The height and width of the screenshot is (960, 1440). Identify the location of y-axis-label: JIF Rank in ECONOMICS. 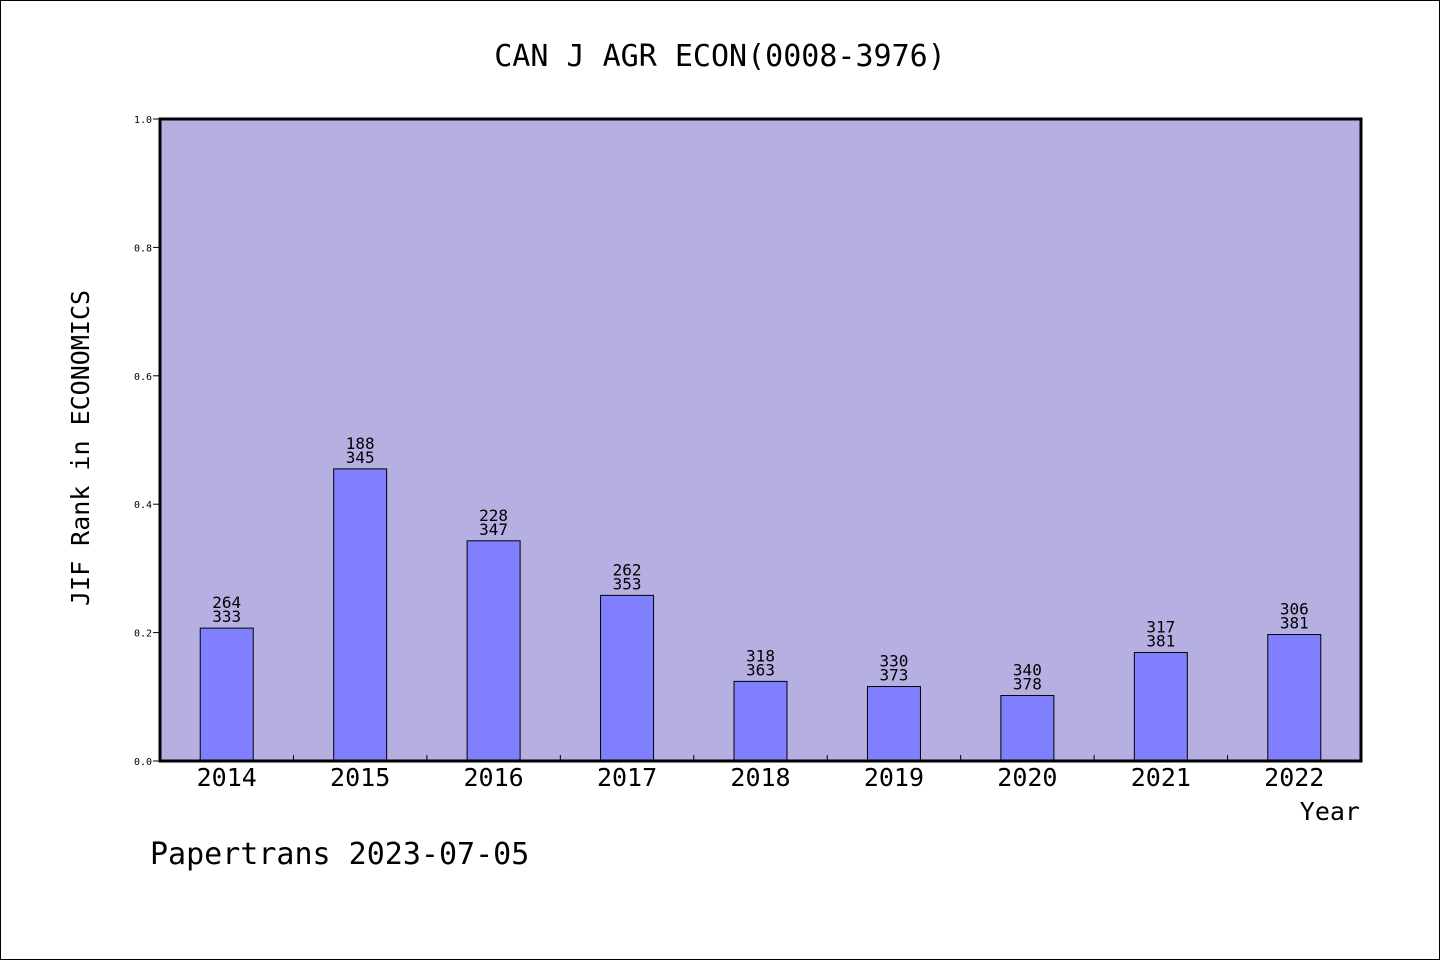
(80, 448).